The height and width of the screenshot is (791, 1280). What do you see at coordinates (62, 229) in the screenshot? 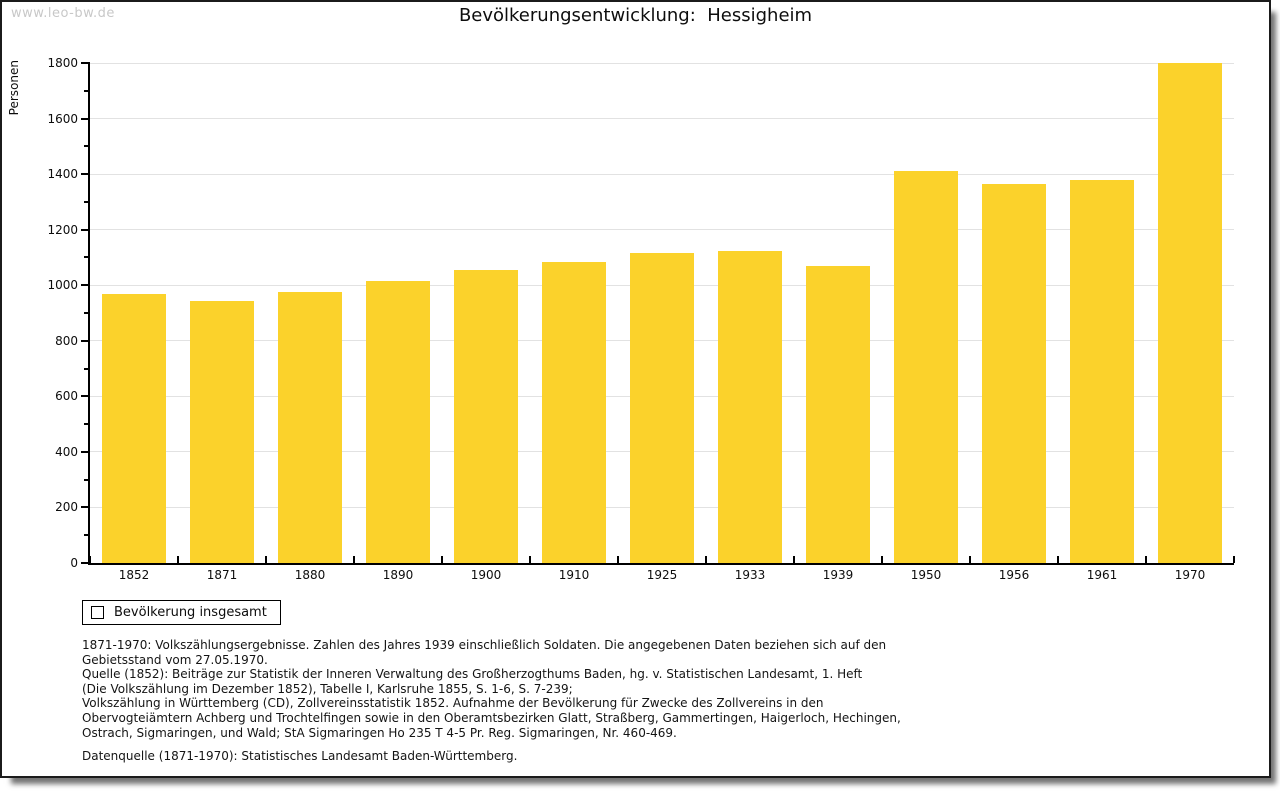
I see `y-tick-label: 1200` at bounding box center [62, 229].